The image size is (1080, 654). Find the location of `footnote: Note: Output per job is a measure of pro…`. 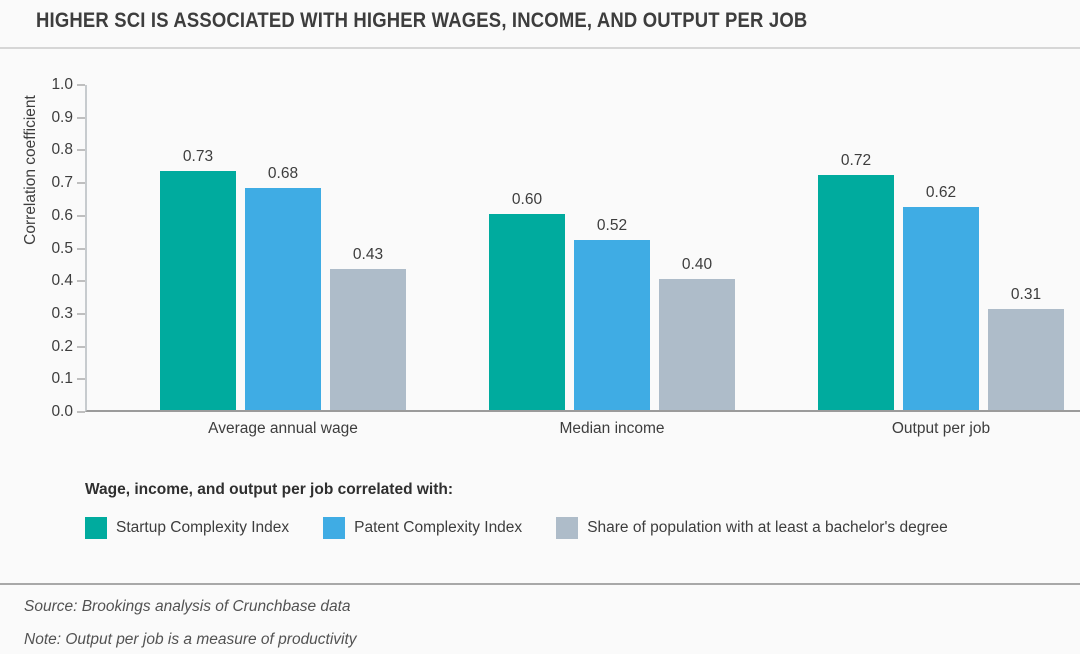

footnote: Note: Output per job is a measure of pro… is located at coordinates (190, 639).